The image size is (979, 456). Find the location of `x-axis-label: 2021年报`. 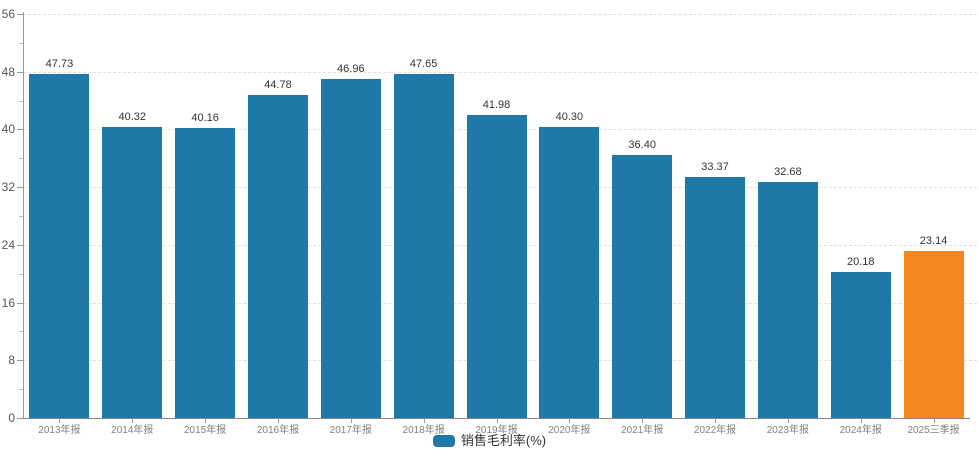

x-axis-label: 2021年报 is located at coordinates (642, 430).